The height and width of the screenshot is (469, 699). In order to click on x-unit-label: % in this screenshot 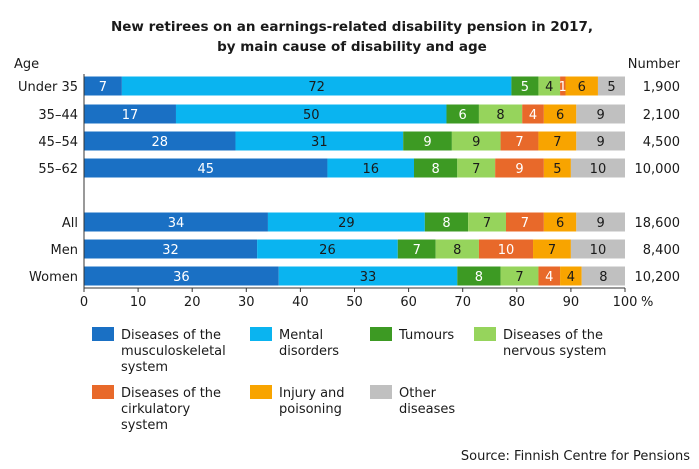, I will do `click(647, 302)`.